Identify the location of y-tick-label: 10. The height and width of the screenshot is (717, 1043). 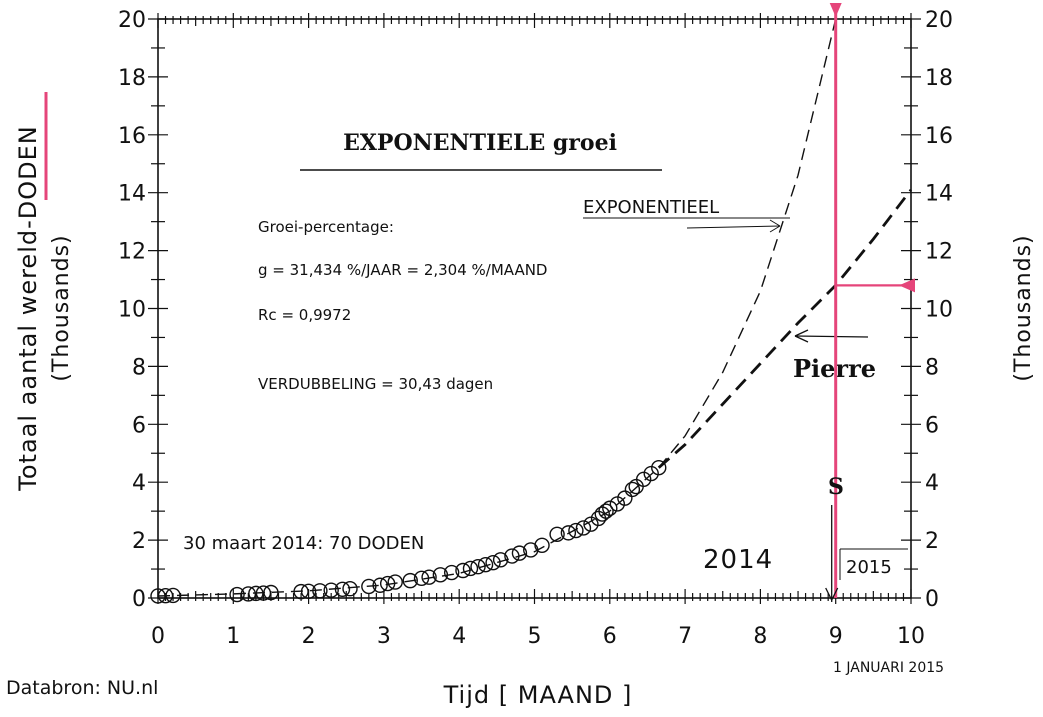
(132, 310).